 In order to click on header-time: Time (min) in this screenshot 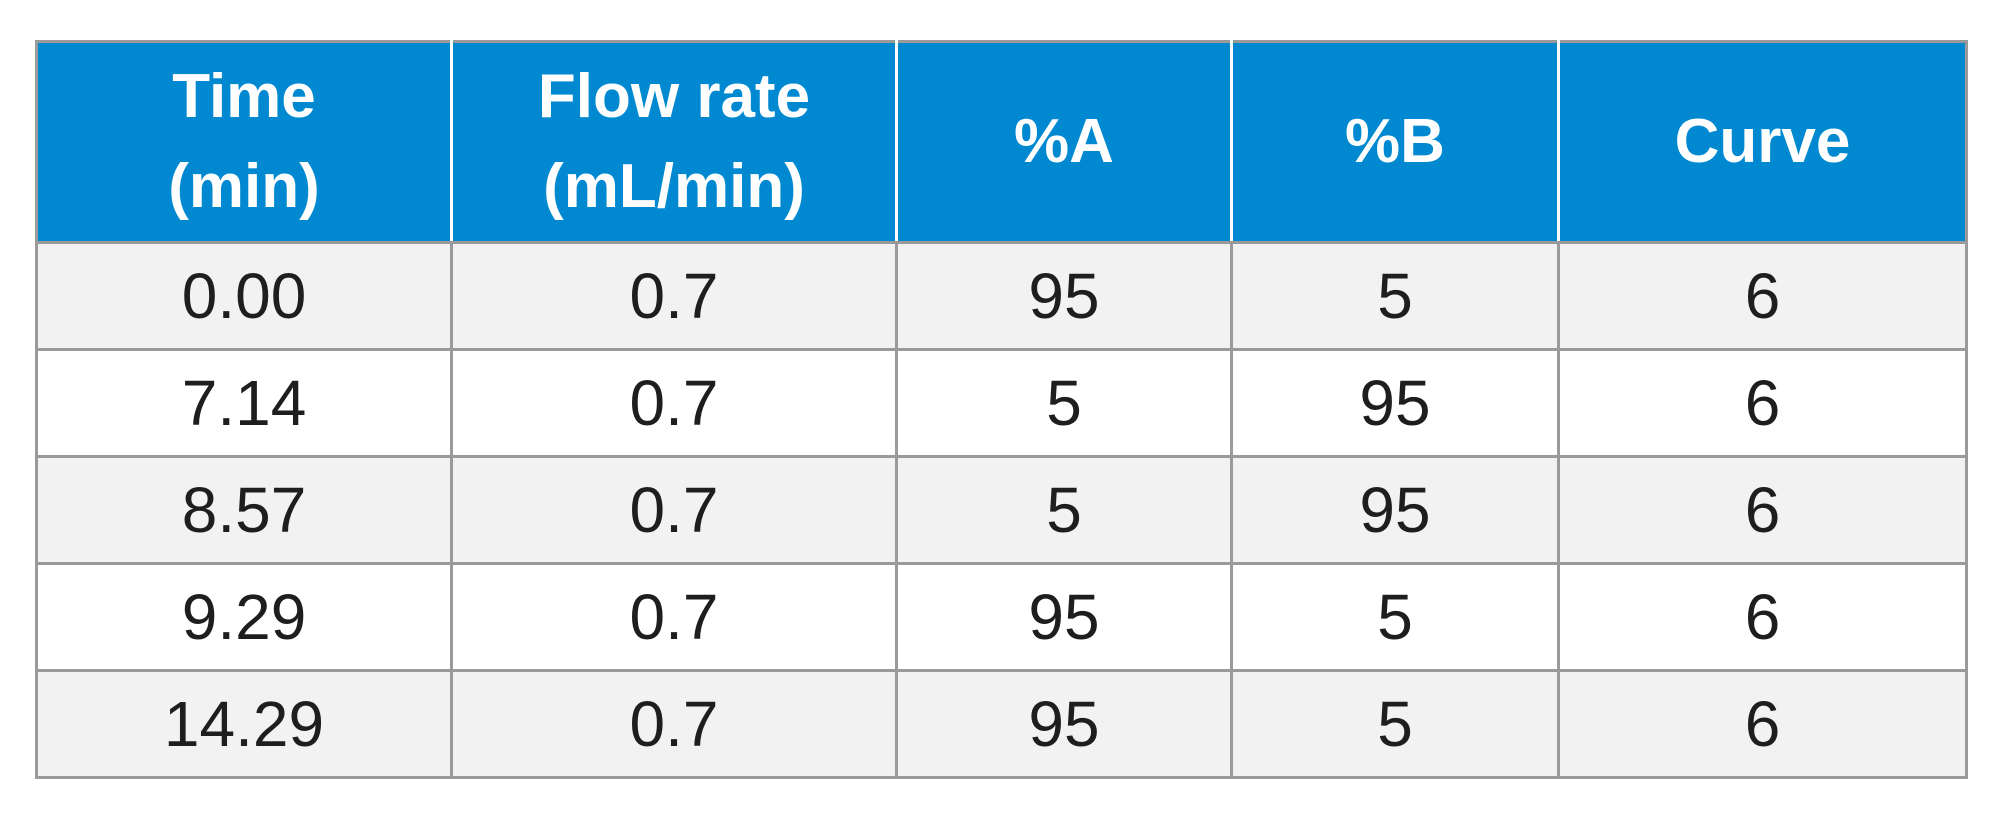, I will do `click(244, 142)`.